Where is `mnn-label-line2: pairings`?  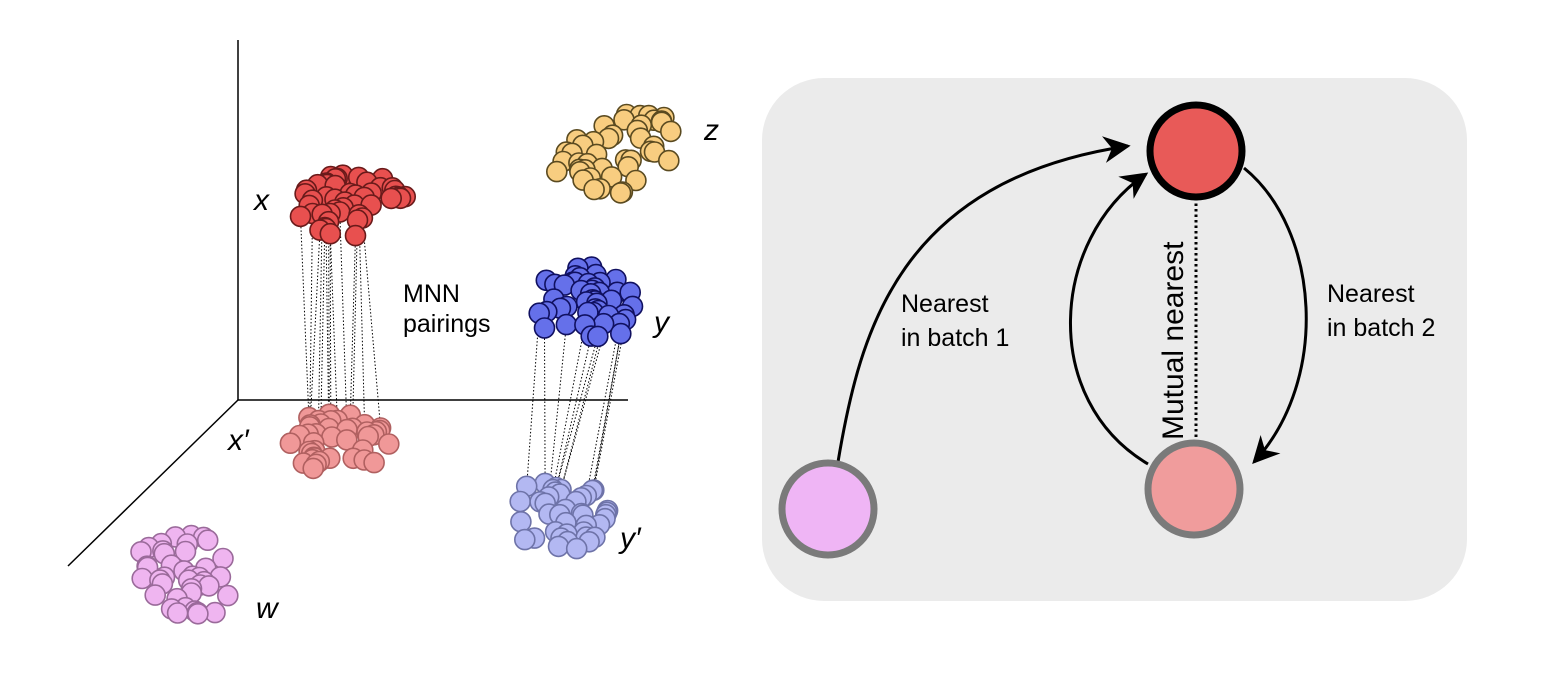
mnn-label-line2: pairings is located at coordinates (447, 324).